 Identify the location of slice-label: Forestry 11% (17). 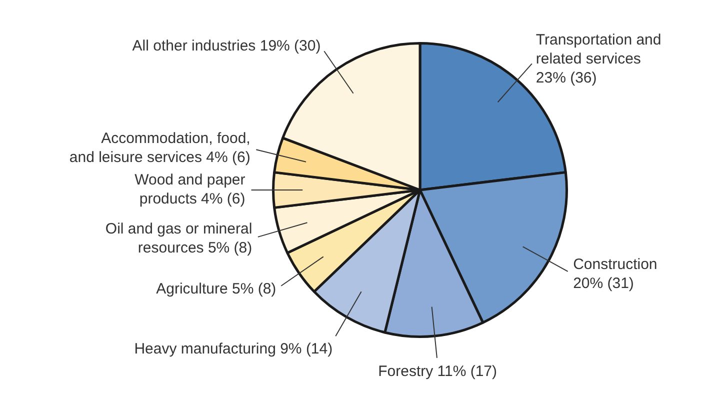
(438, 371).